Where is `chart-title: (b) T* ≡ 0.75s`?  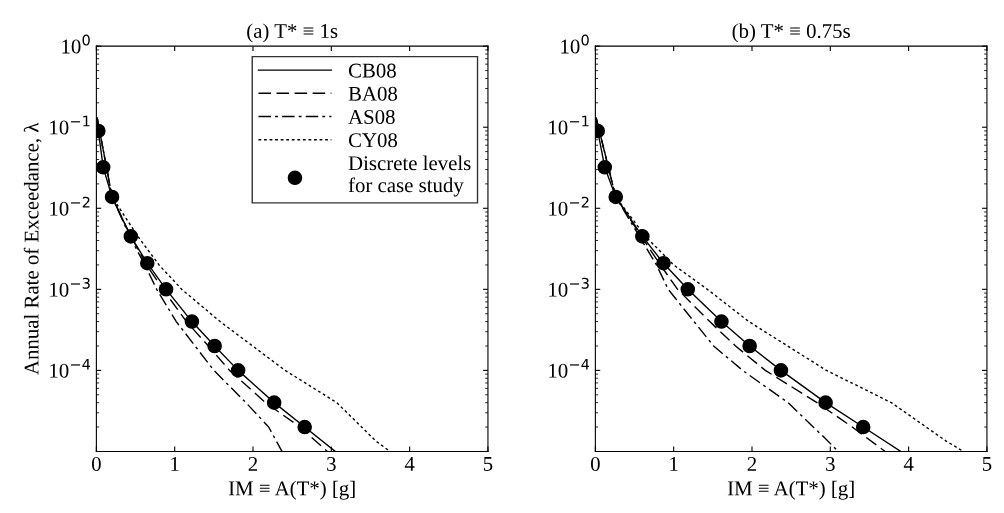
chart-title: (b) T* ≡ 0.75s is located at coordinates (791, 33).